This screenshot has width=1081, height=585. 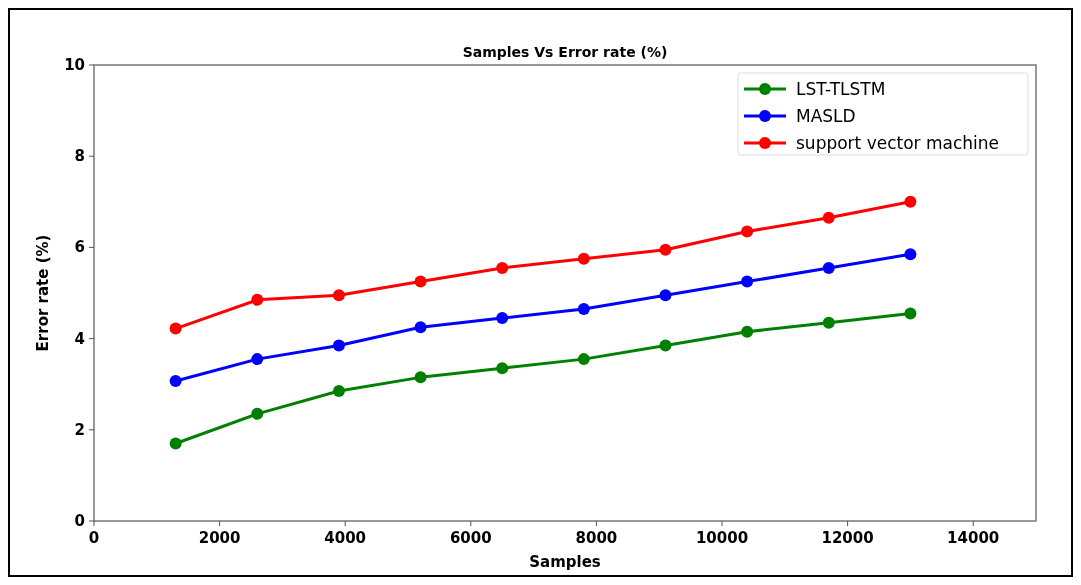 What do you see at coordinates (565, 52) in the screenshot?
I see `chart-title: Samples Vs Error rate (%)` at bounding box center [565, 52].